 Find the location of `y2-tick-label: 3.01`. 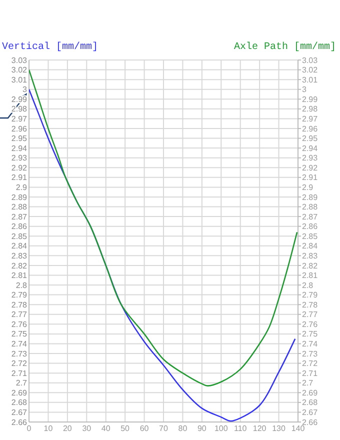

y2-tick-label: 3.01 is located at coordinates (310, 79).